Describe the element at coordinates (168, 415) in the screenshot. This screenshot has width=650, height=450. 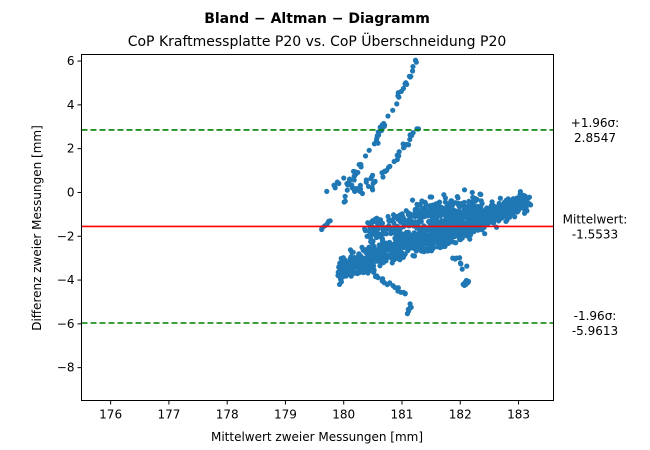
I see `x-tick-label: 177` at that location.